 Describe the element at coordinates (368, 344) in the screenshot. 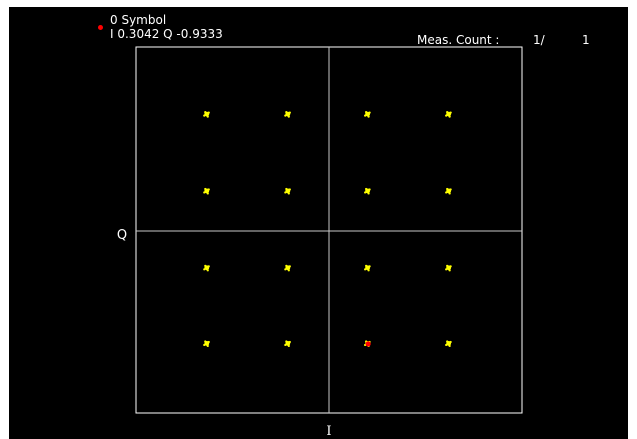

I see `marker-point` at that location.